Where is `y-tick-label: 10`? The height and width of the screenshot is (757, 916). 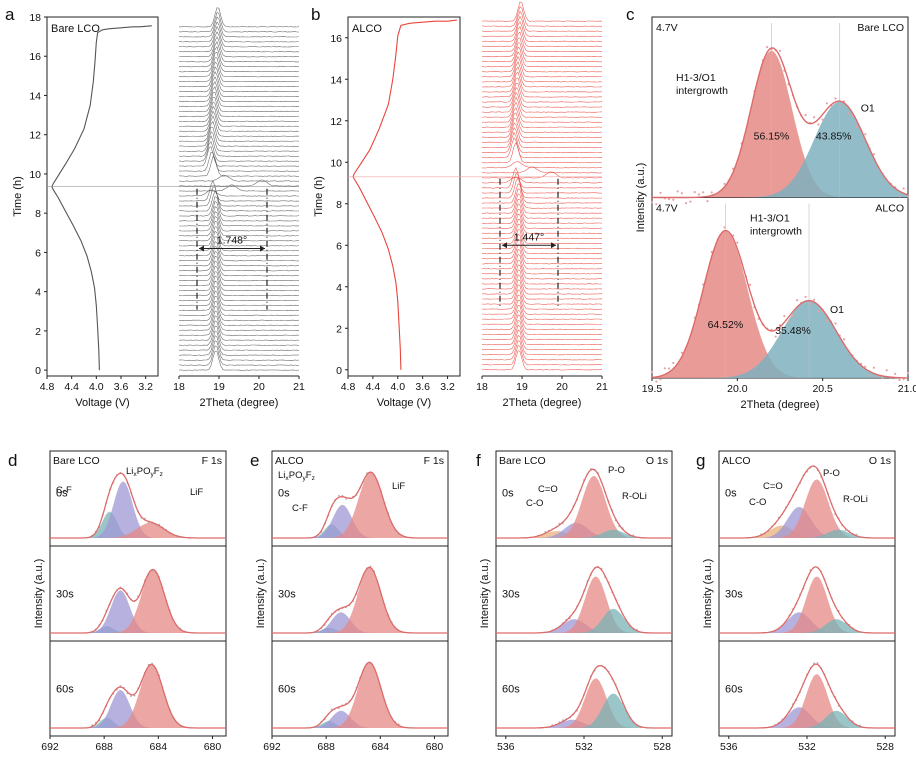
y-tick-label: 10 is located at coordinates (336, 163).